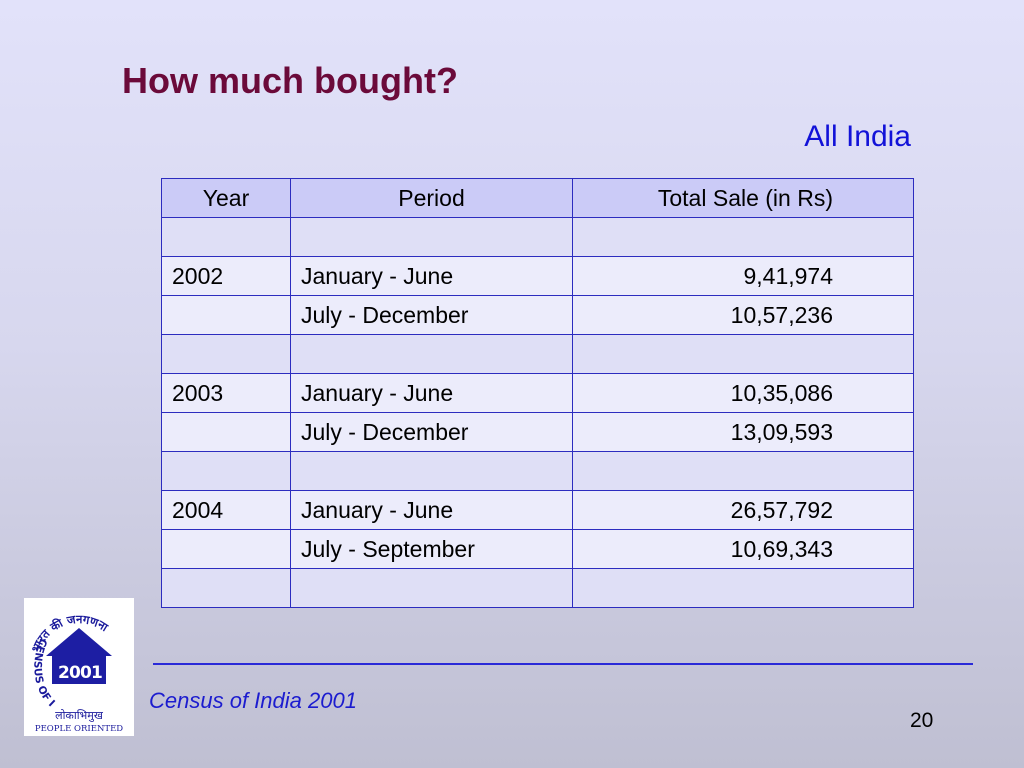 The height and width of the screenshot is (768, 1024). Describe the element at coordinates (743, 276) in the screenshot. I see `cell-total: 9,41,974` at that location.